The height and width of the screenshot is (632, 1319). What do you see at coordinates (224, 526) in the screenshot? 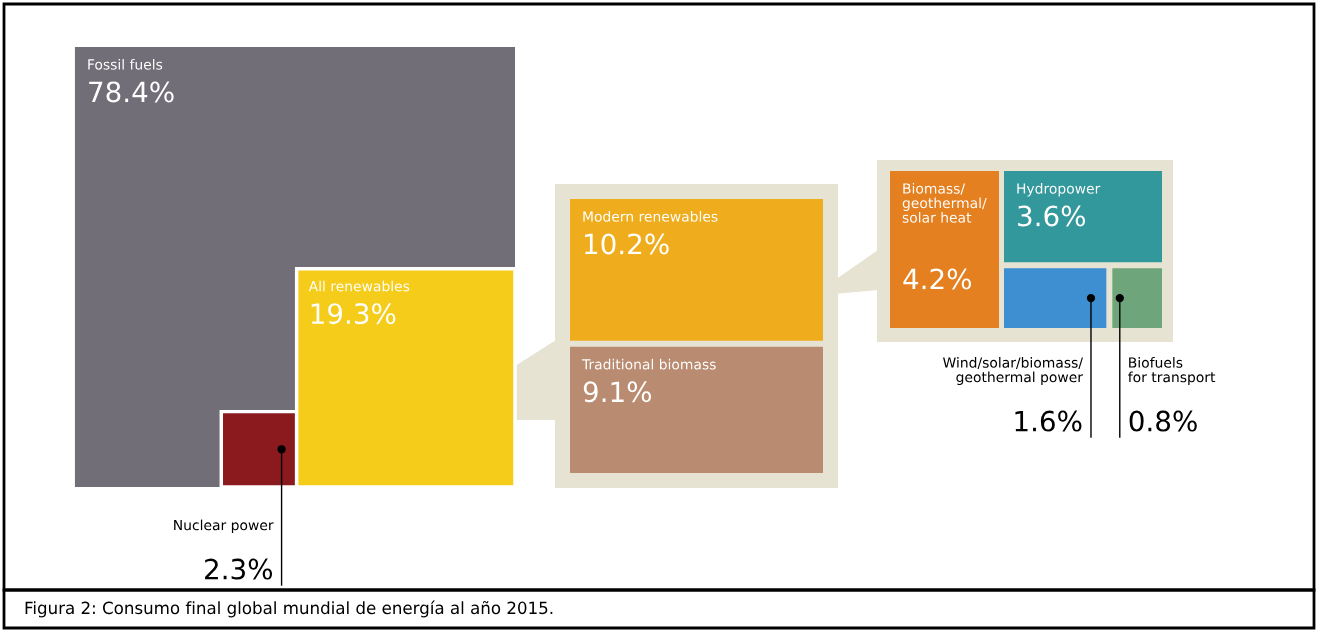
I see `category-label: Nuclear power` at bounding box center [224, 526].